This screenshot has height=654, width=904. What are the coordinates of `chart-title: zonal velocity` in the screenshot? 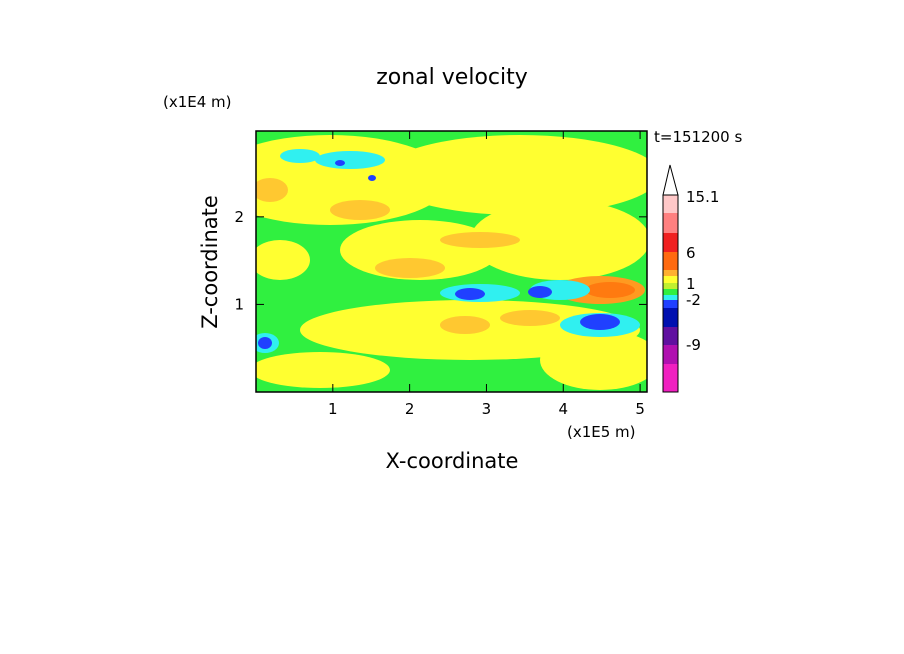 It's located at (452, 77).